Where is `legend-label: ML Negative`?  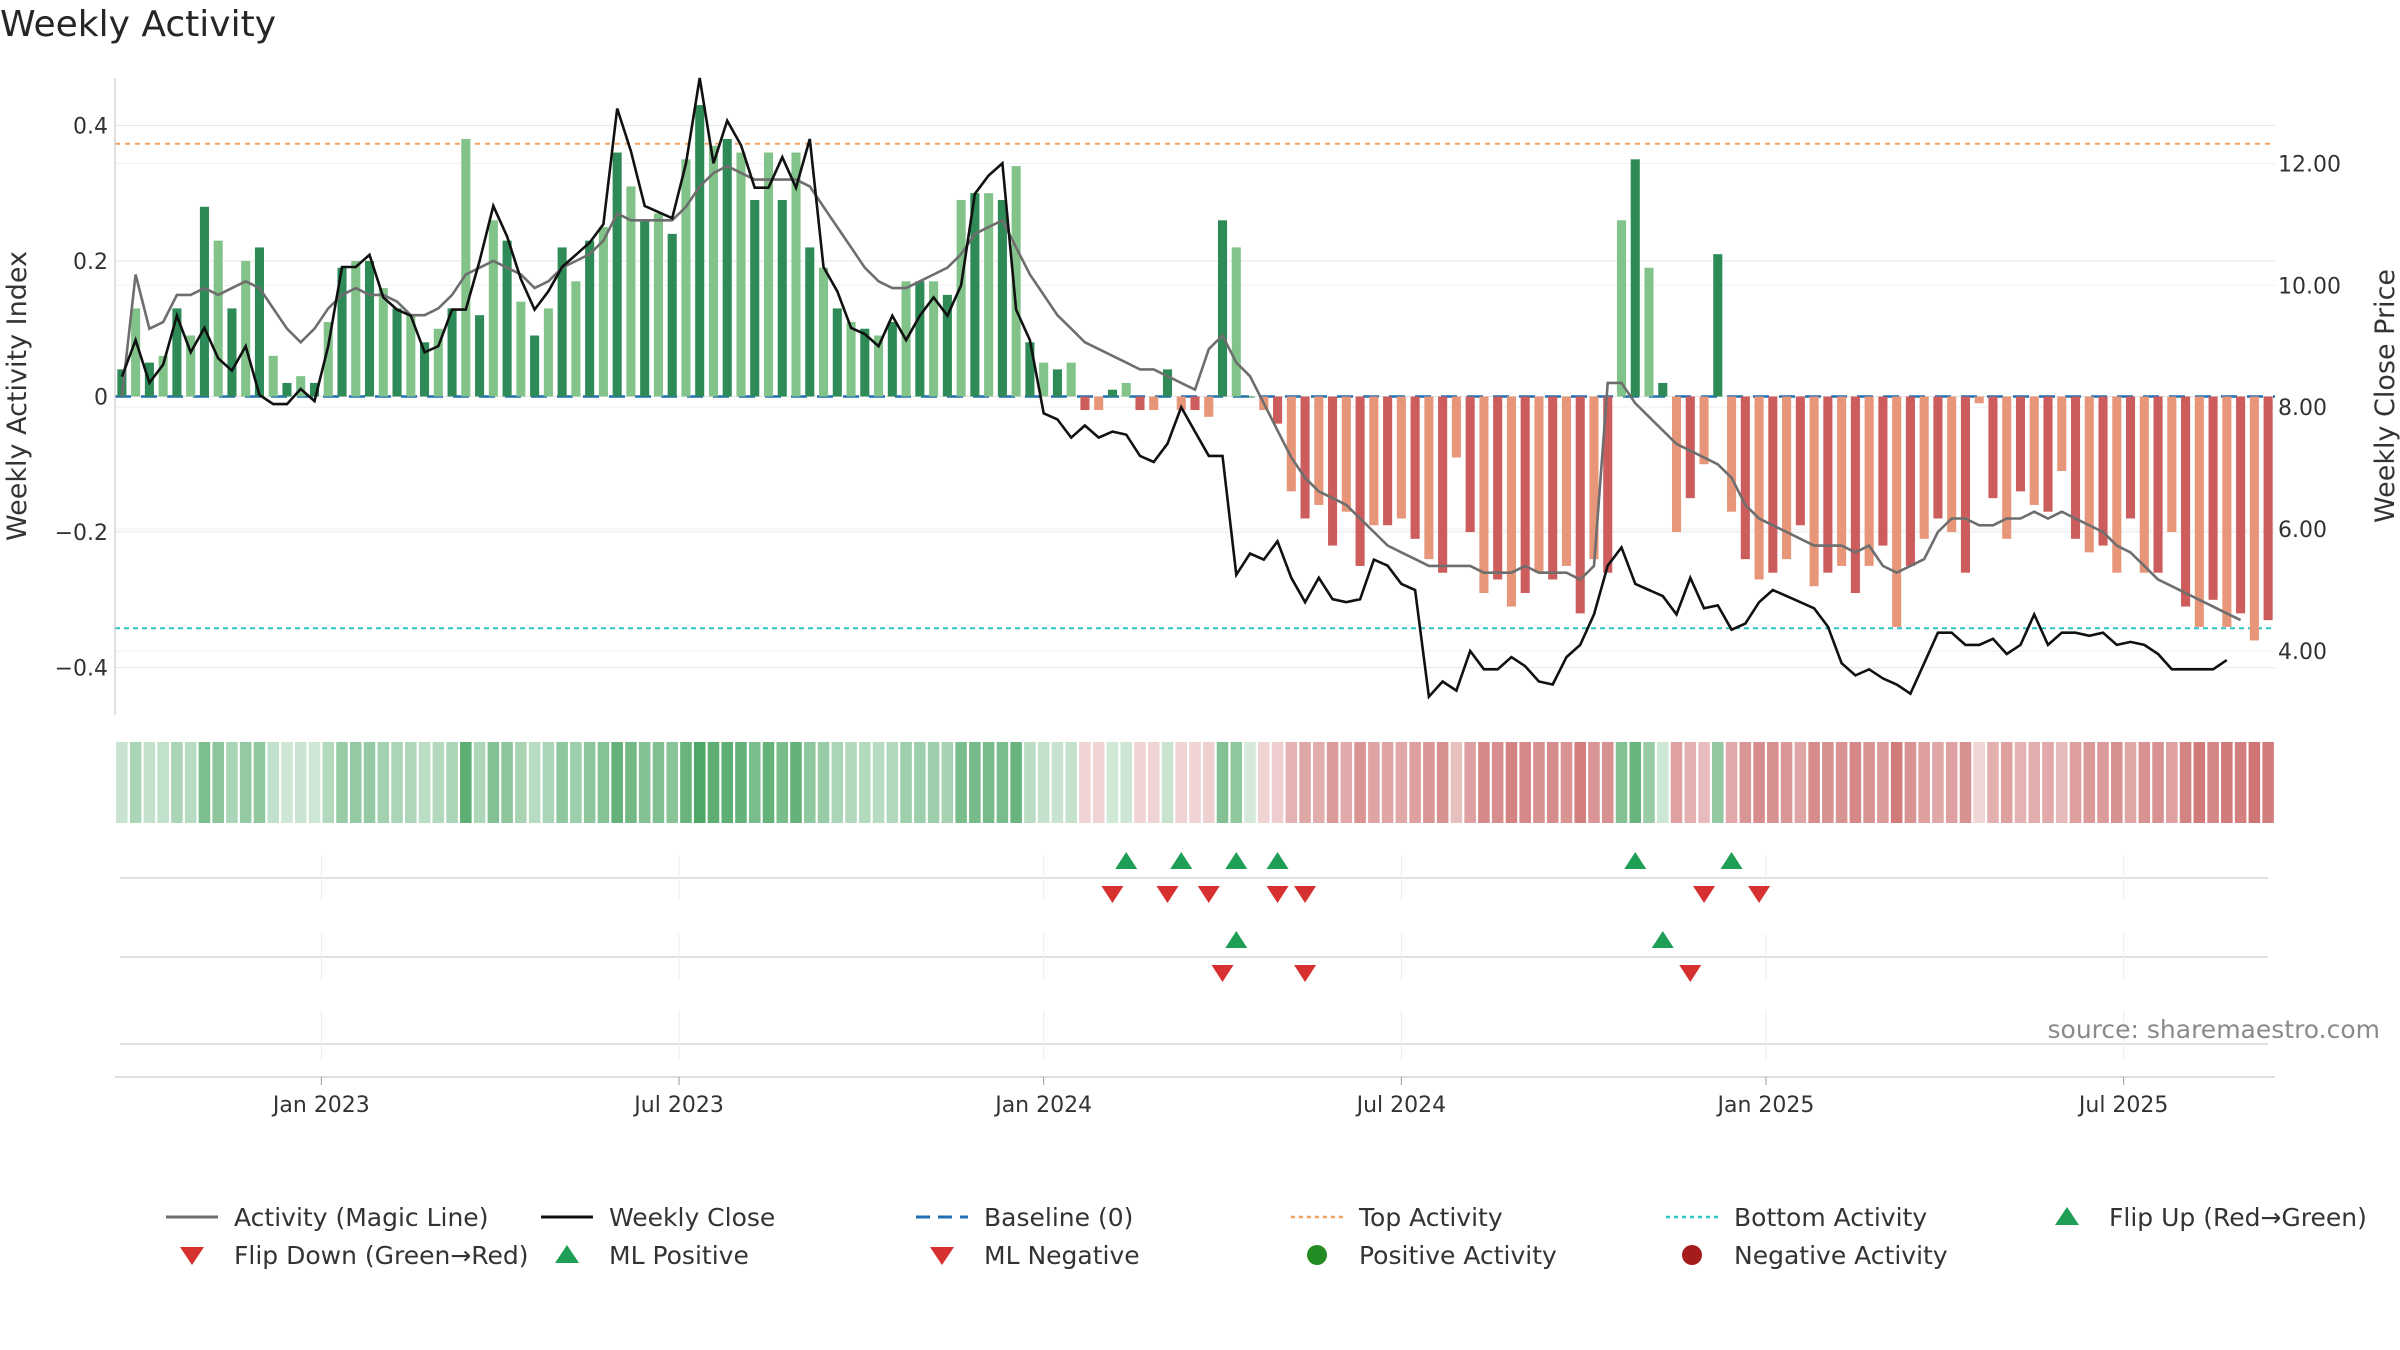
legend-label: ML Negative is located at coordinates (1062, 1255).